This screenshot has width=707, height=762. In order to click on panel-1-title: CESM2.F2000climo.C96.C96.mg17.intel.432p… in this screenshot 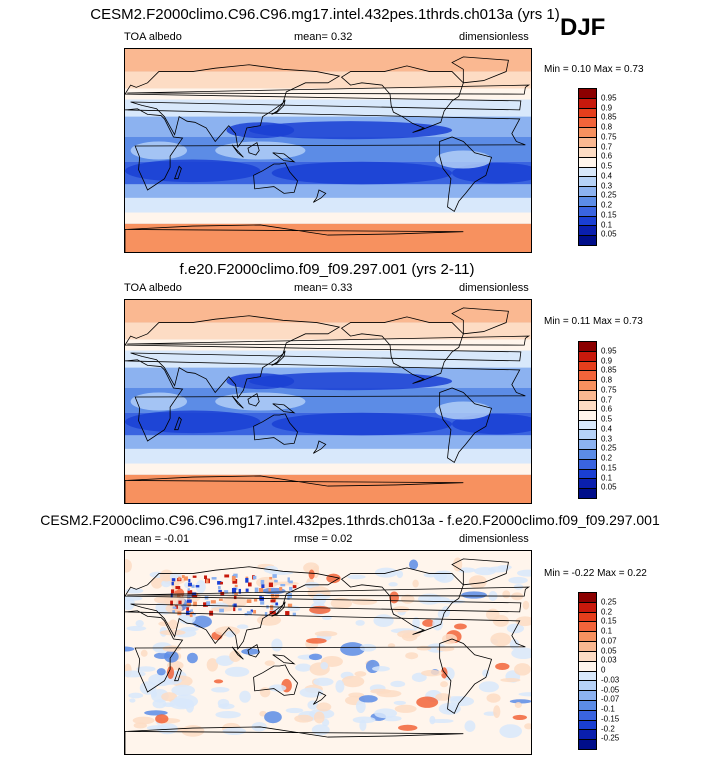, I will do `click(325, 14)`.